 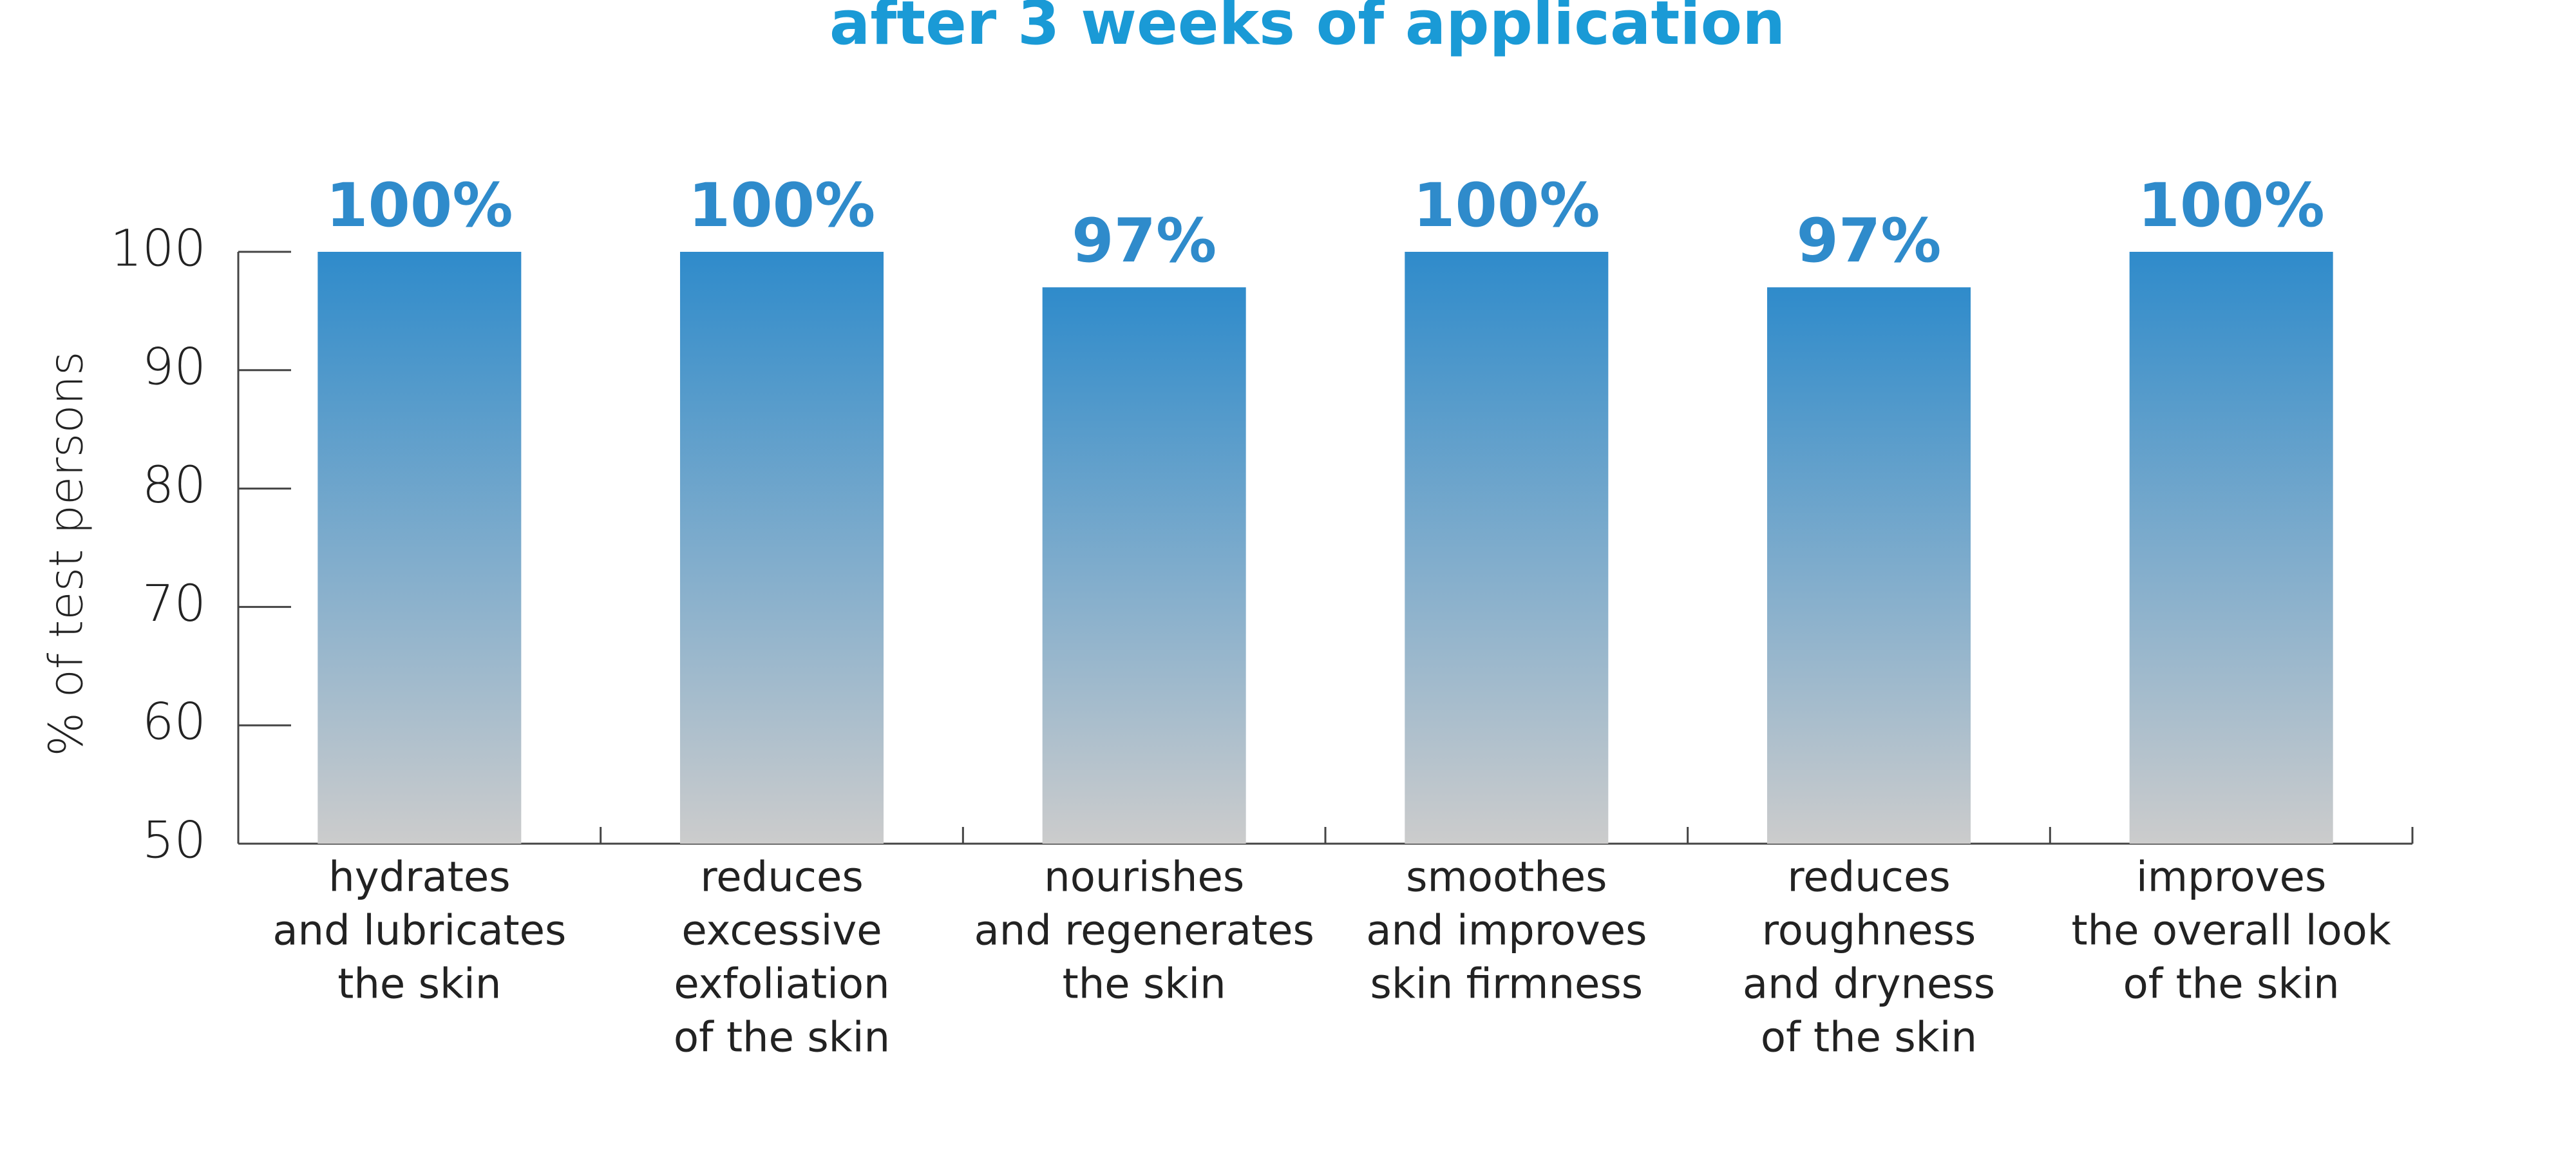 I want to click on x-tick-label: hydrates, so click(x=419, y=878).